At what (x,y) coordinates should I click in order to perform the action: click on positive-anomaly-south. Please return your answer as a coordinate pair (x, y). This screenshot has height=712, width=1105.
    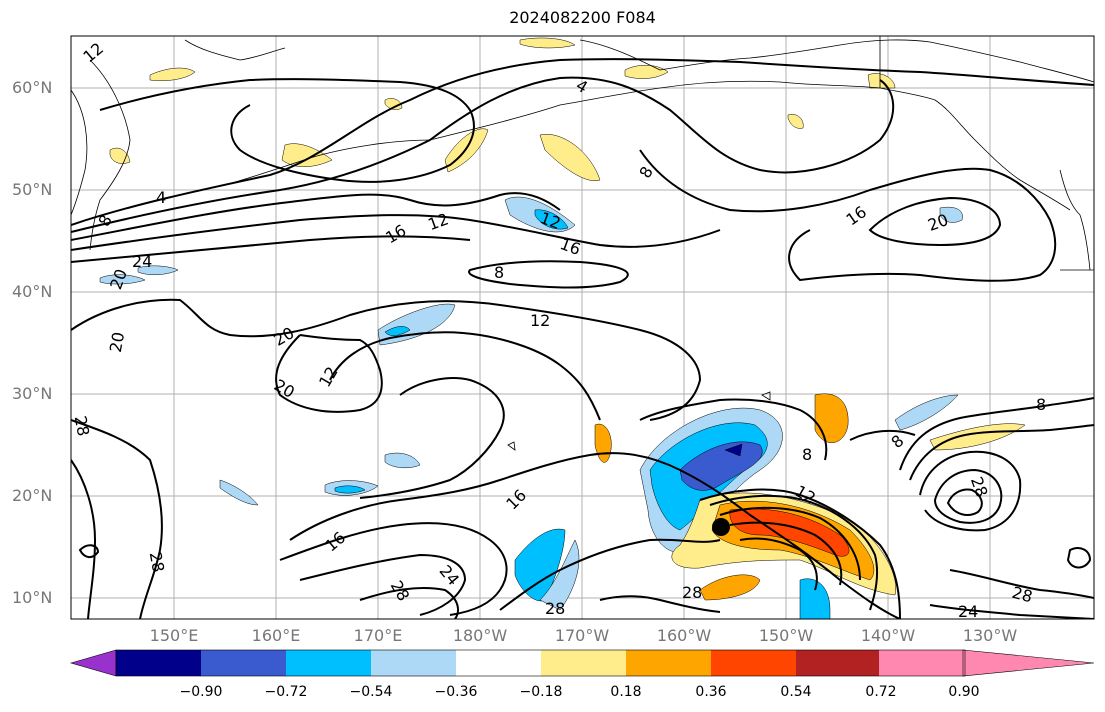
    Looking at the image, I should click on (730, 587).